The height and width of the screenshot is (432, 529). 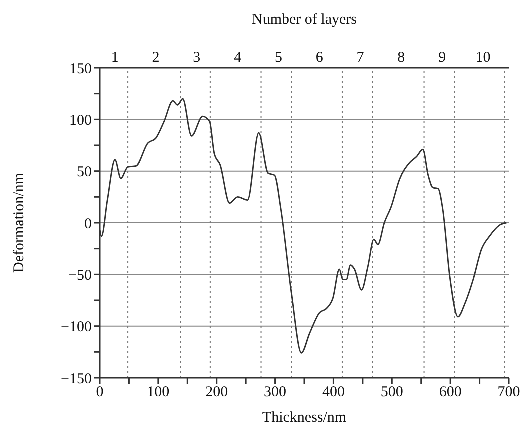 What do you see at coordinates (333, 392) in the screenshot?
I see `x-tick-label: 400` at bounding box center [333, 392].